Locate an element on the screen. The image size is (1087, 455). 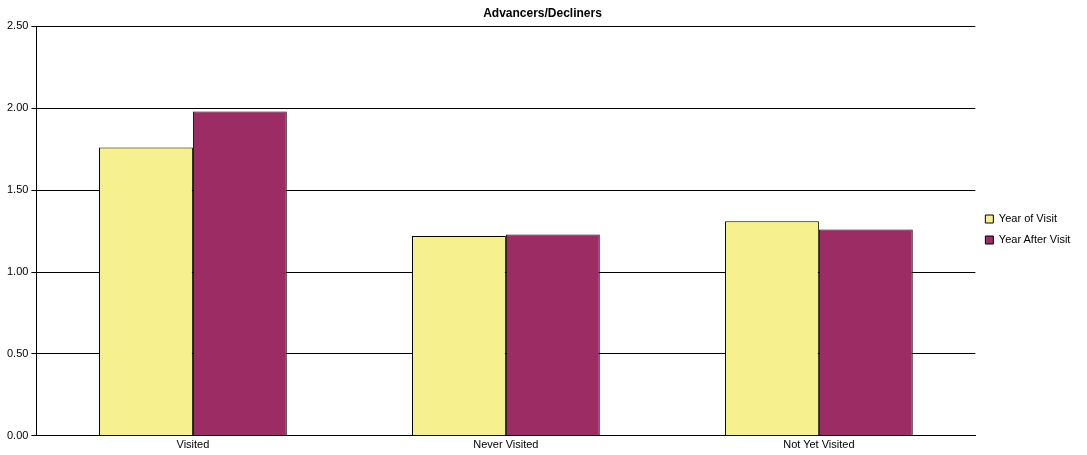
x-tick-label: Not Yet Visited is located at coordinates (819, 444).